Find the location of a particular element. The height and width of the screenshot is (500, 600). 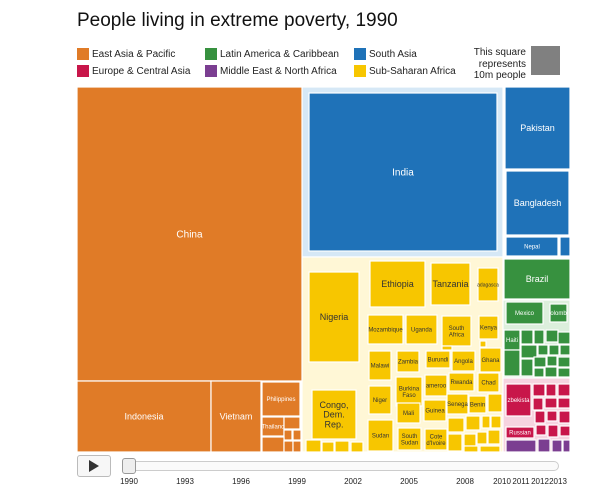

year-tick-2010: 2010 is located at coordinates (502, 481).